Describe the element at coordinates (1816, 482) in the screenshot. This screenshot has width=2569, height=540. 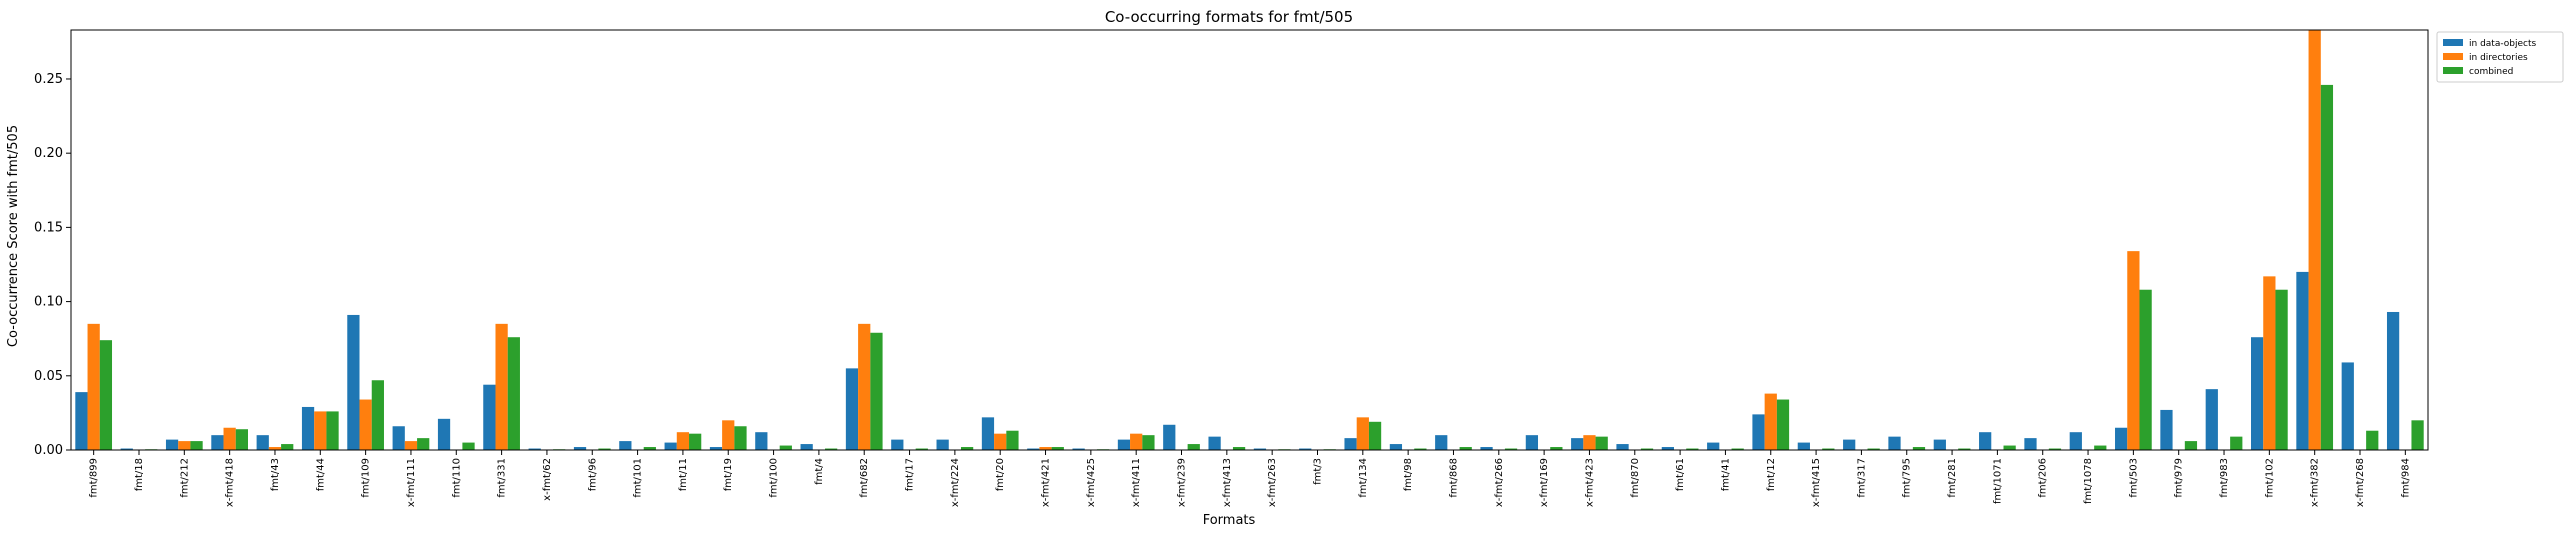
I see `x-tick-label: x-fmt/415` at that location.